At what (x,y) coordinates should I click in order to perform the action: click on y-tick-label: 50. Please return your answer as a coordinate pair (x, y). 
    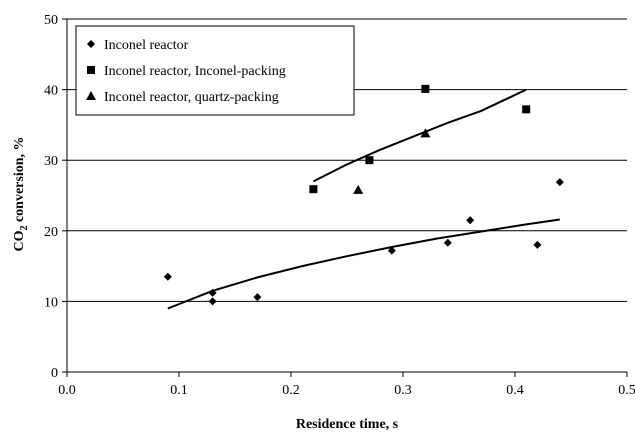
    Looking at the image, I should click on (51, 20).